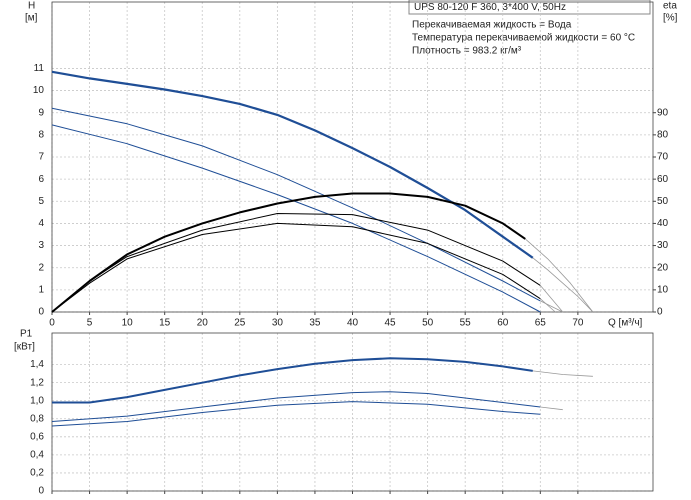 Image resolution: width=691 pixels, height=500 pixels. Describe the element at coordinates (41, 267) in the screenshot. I see `y-tick-label: 2` at that location.